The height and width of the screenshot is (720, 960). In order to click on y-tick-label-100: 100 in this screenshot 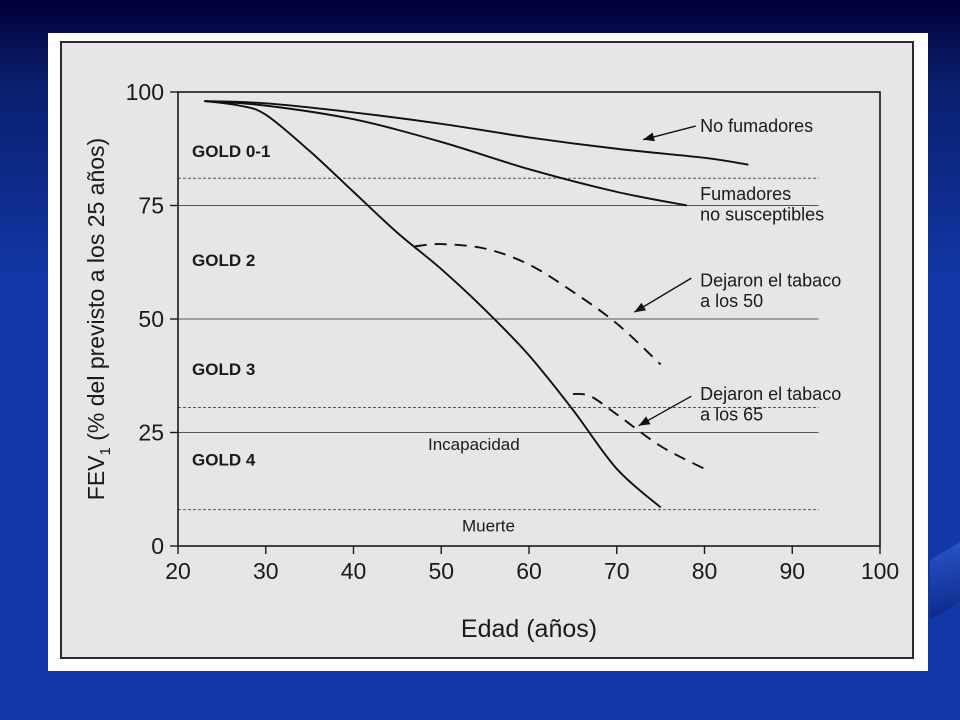, I will do `click(145, 92)`.